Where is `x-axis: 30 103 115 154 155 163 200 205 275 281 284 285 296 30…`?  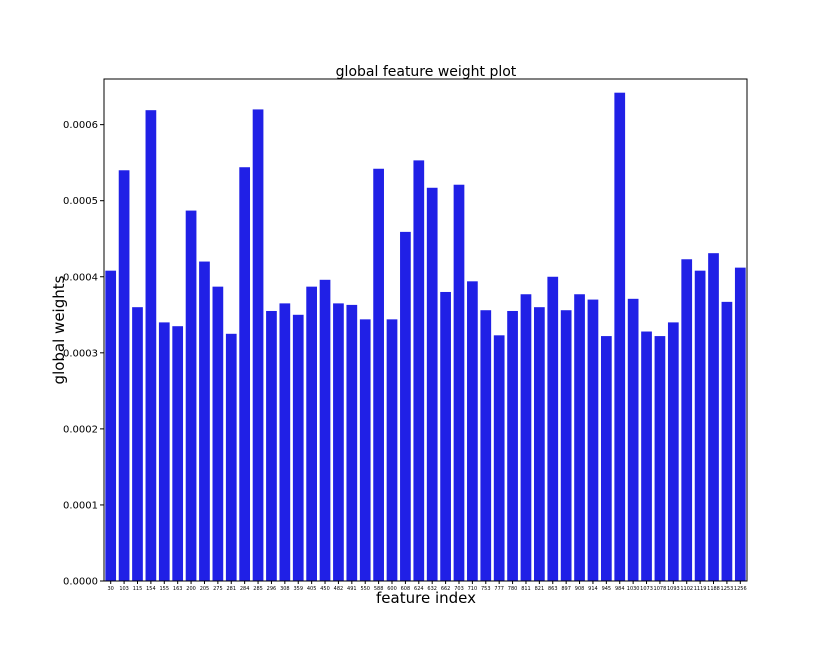 x-axis: 30 103 115 154 155 163 200 205 275 281 284 285 296 30… is located at coordinates (427, 586).